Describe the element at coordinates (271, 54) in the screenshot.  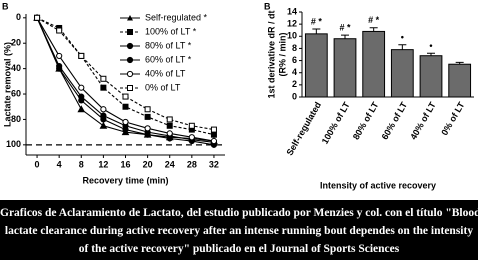
I see `y-axis-label: 1st derivative dR / dt` at that location.